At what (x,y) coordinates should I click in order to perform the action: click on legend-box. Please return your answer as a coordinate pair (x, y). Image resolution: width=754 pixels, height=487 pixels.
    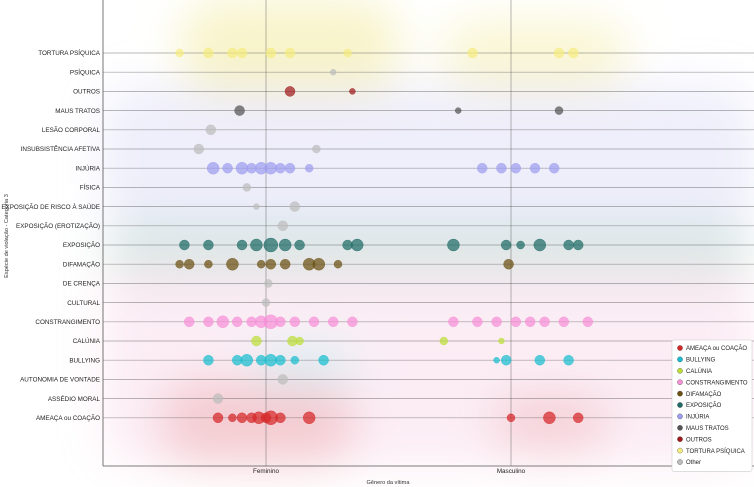
    Looking at the image, I should click on (712, 405).